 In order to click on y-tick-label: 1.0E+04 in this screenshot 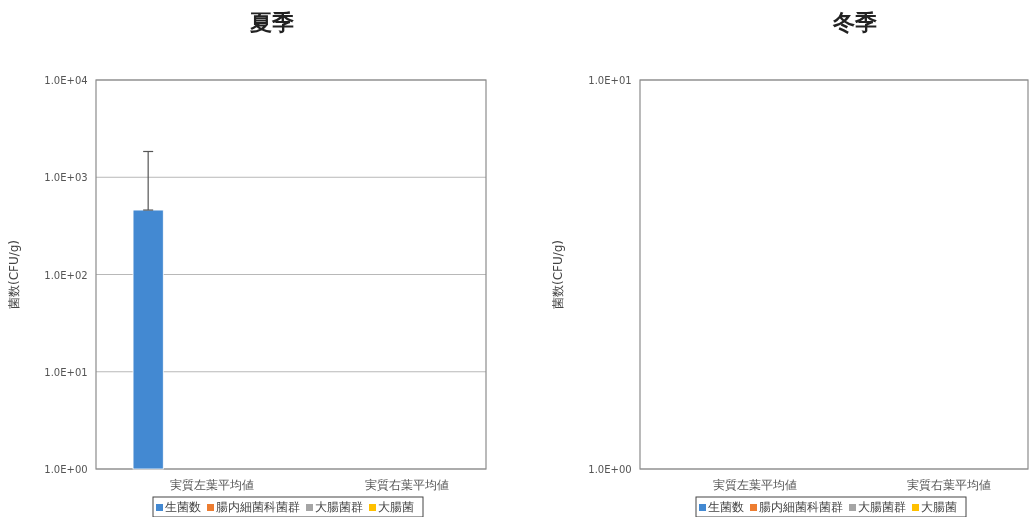, I will do `click(66, 80)`.